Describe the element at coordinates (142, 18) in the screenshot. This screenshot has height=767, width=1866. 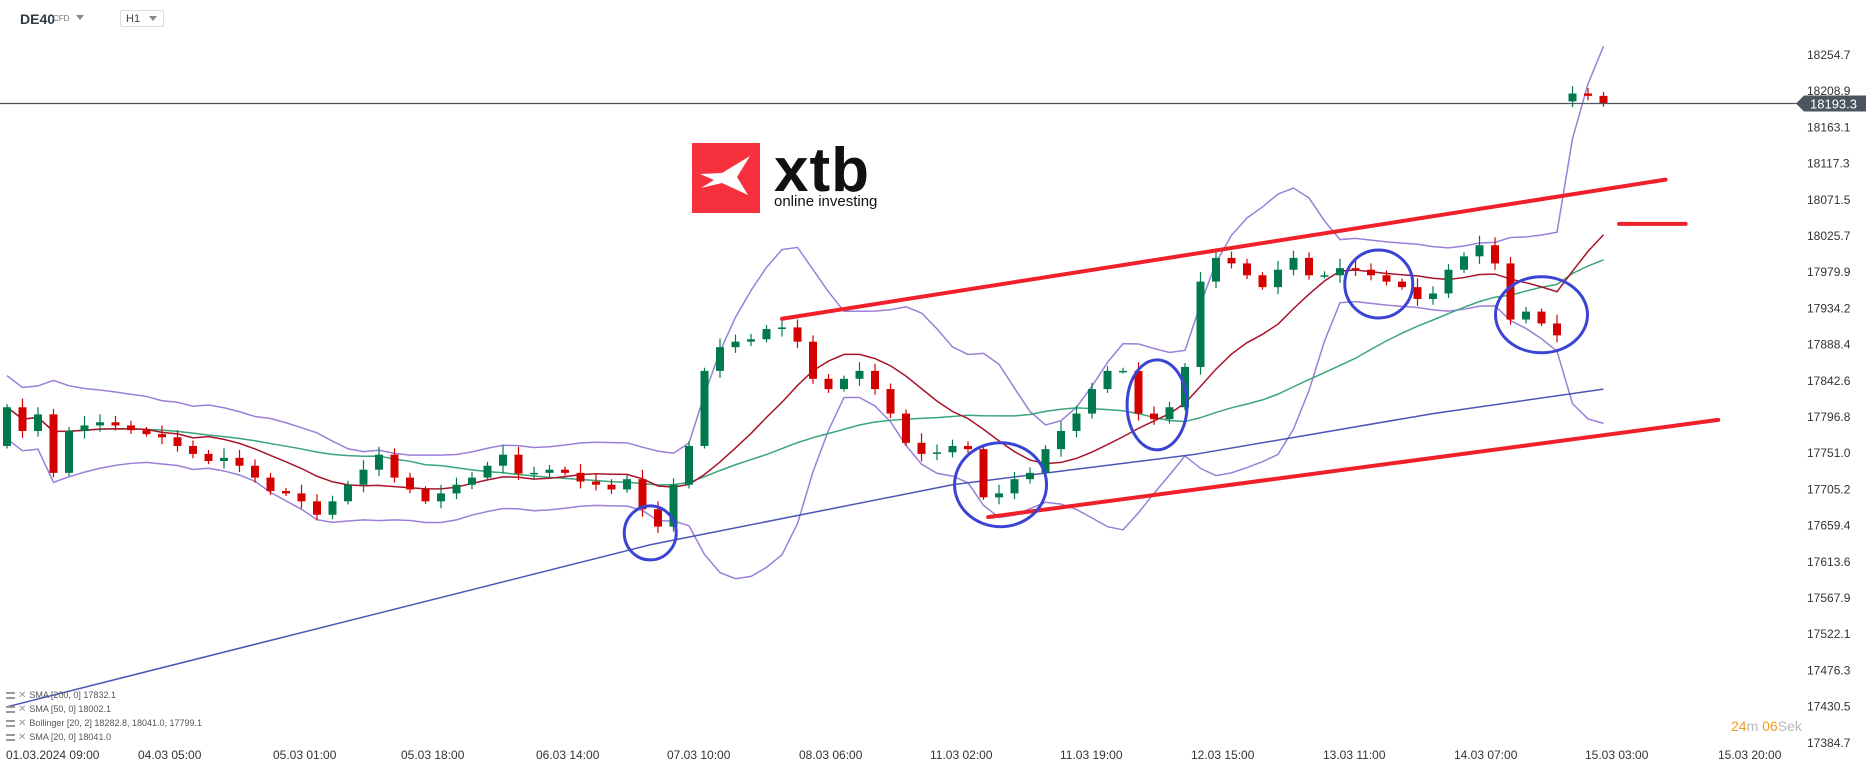
I see `timeframe-select: H1` at that location.